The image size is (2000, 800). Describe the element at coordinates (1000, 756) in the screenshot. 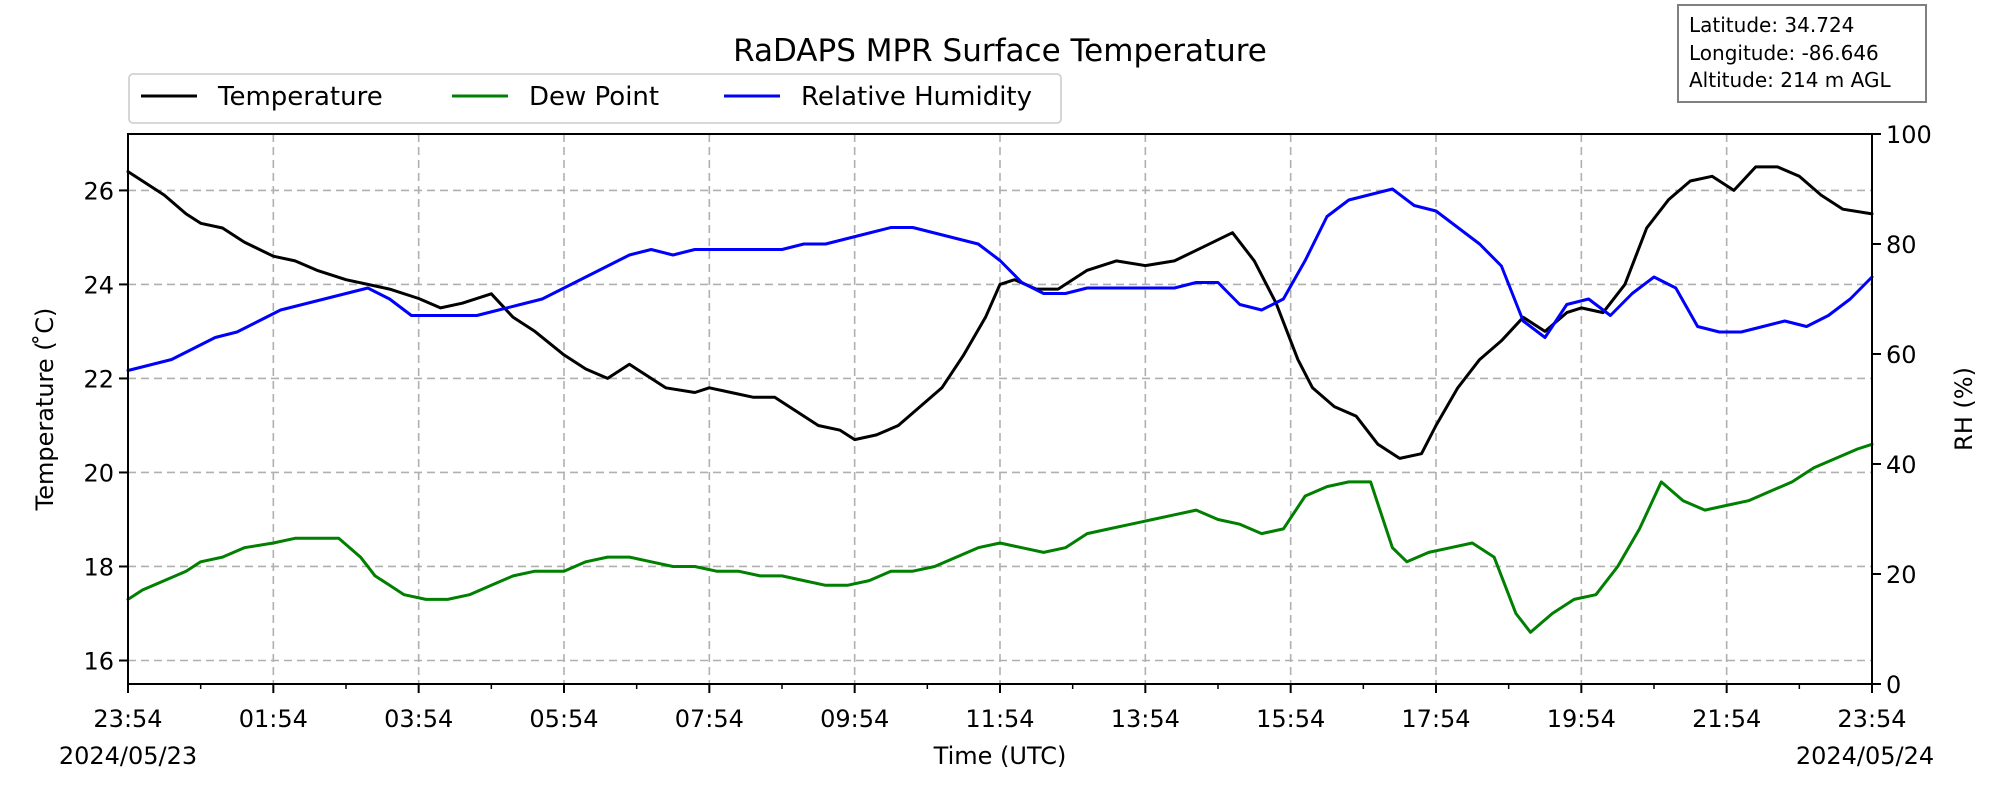

I see `x-axis-title: Time (UTC)` at that location.